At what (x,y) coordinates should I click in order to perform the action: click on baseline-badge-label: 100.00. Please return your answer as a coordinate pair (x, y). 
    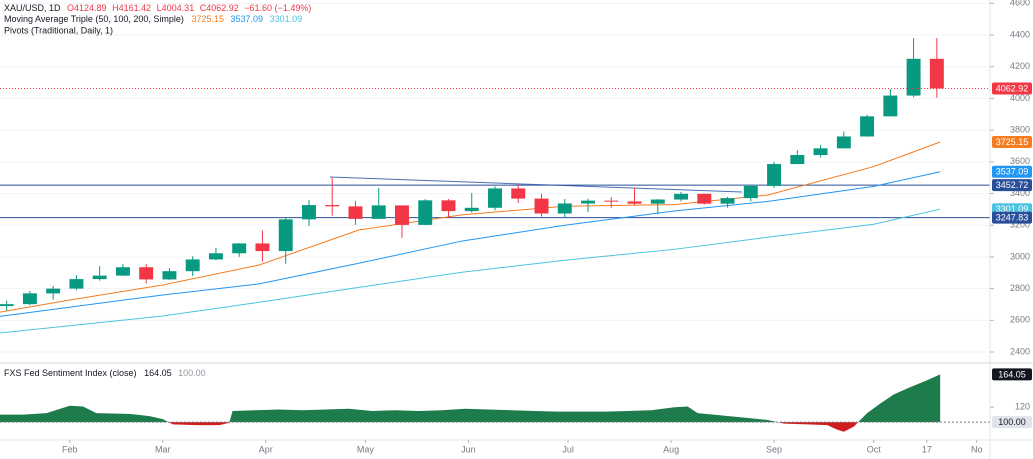
    Looking at the image, I should click on (1012, 422).